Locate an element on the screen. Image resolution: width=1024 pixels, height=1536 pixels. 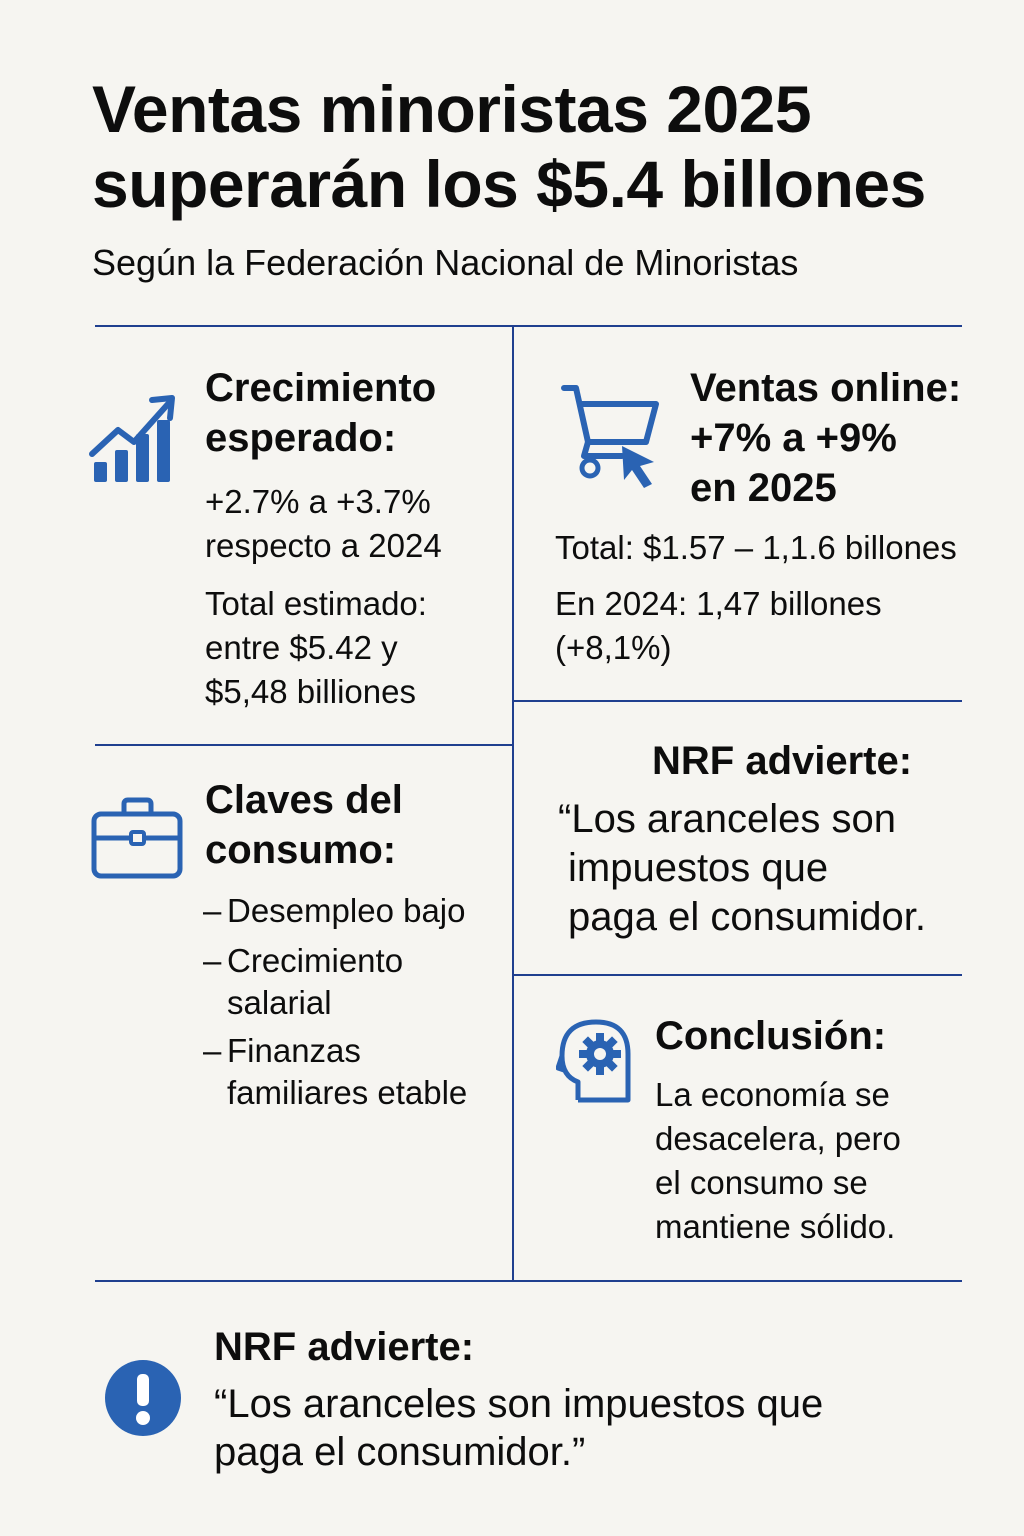
warning-bottom-quote-line-2: paga el consumidor.” is located at coordinates (400, 1452).